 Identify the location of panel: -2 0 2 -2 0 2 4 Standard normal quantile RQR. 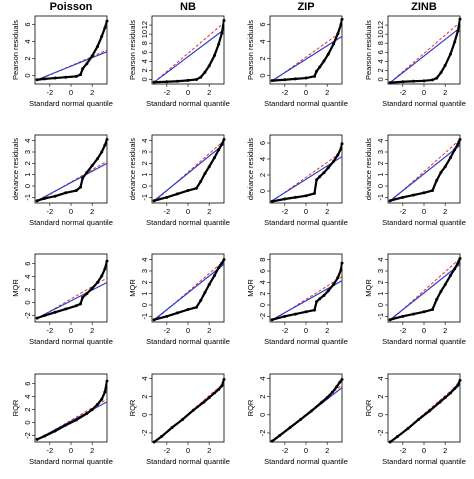
(415, 419).